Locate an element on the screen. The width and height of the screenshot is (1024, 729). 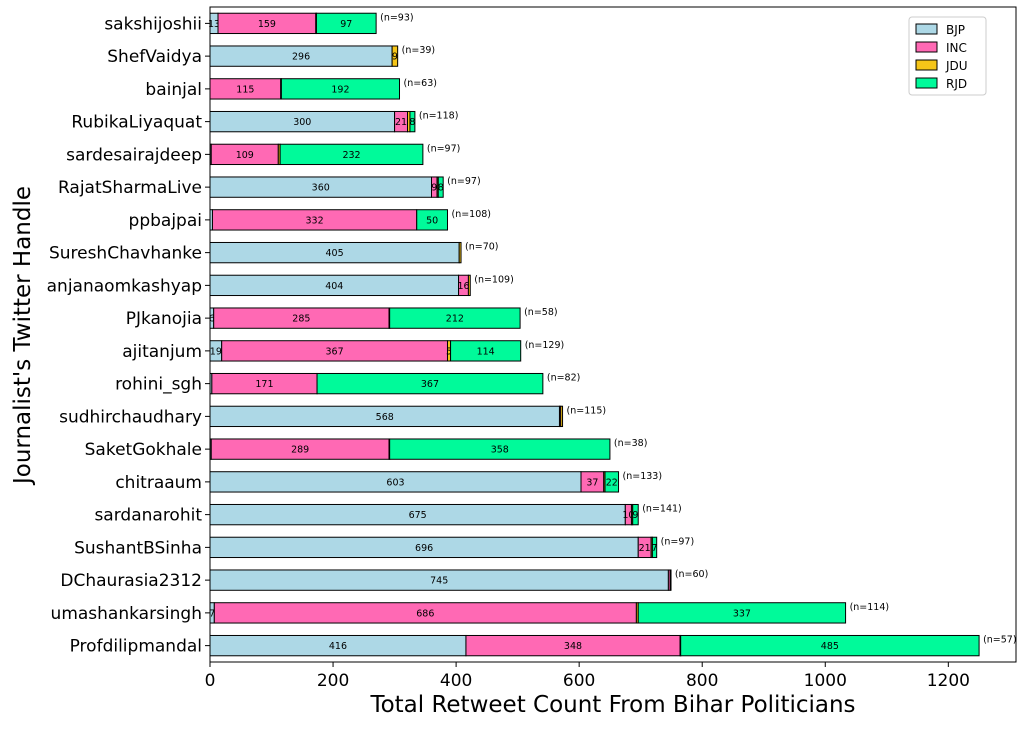
bar-value-label: 675 is located at coordinates (418, 515).